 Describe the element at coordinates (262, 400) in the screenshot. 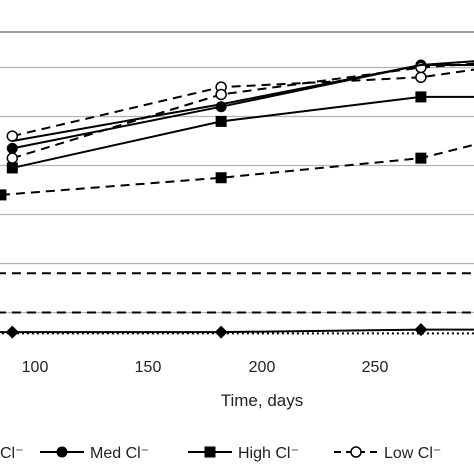

I see `x-axis-title: Time, days` at that location.